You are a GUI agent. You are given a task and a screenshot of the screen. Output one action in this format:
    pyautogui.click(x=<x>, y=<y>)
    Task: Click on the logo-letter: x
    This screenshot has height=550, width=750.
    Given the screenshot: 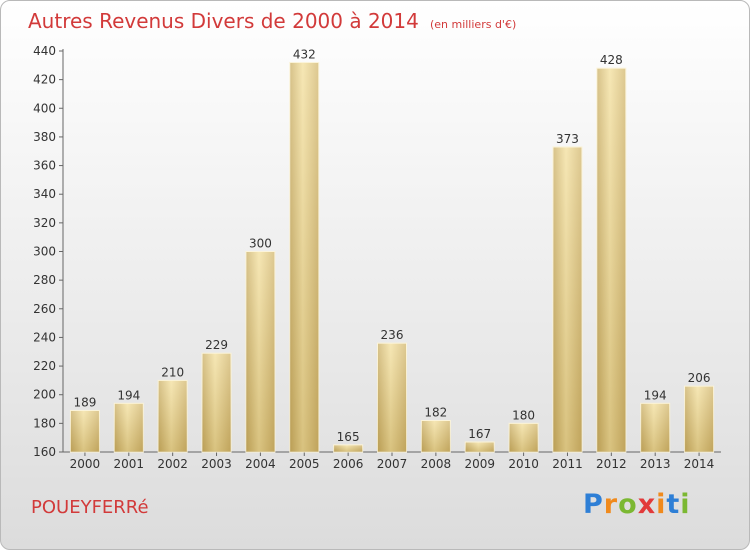 What is the action you would take?
    pyautogui.click(x=647, y=504)
    